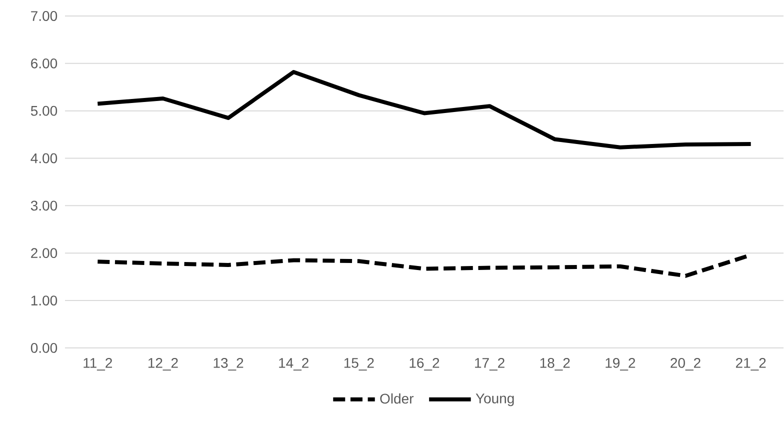 This screenshot has height=437, width=784. What do you see at coordinates (44, 348) in the screenshot?
I see `y-tick-label: 0.00` at bounding box center [44, 348].